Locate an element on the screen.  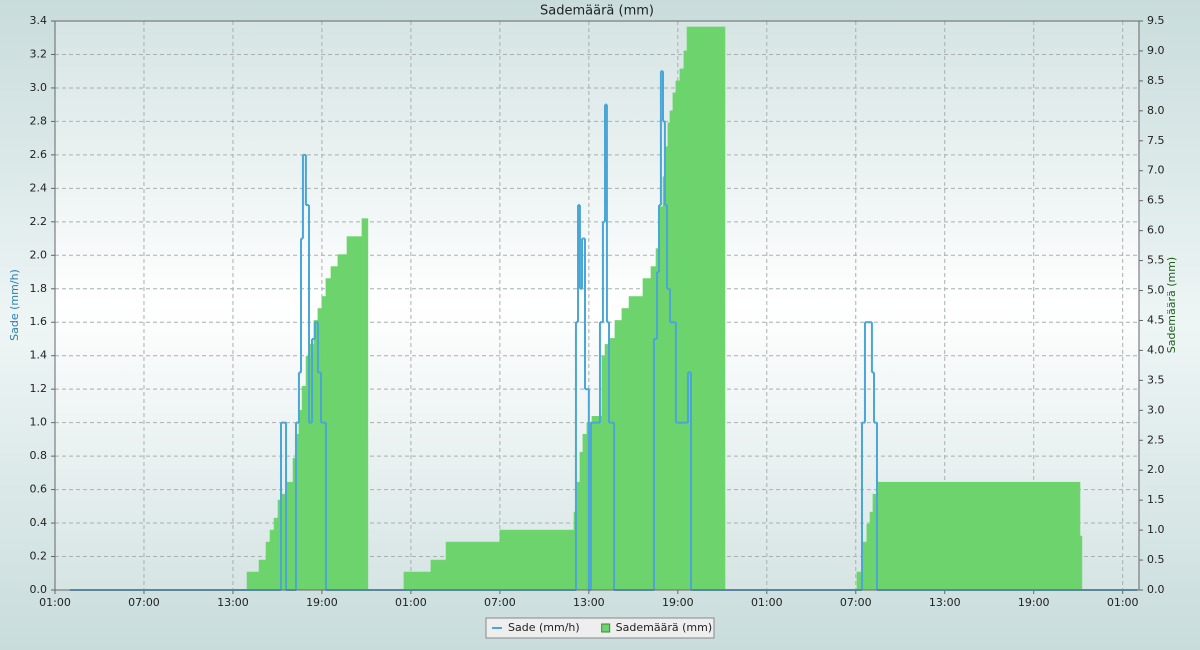
y-tick-label: 3.4 is located at coordinates (39, 20).